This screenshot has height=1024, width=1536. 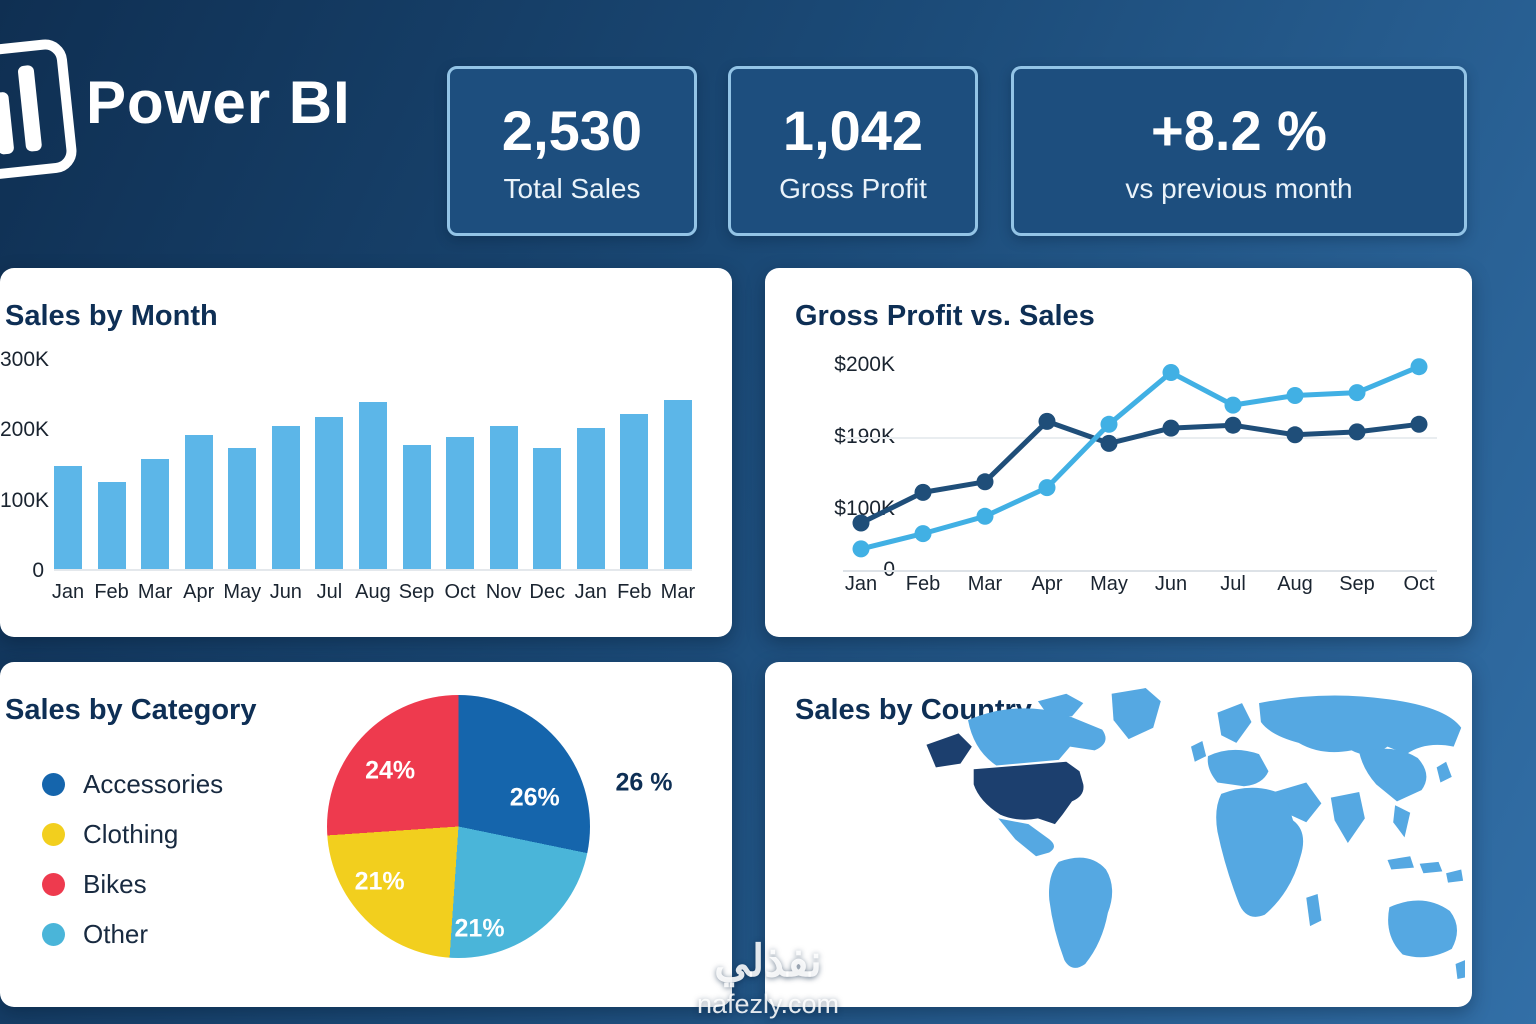 What do you see at coordinates (1109, 584) in the screenshot?
I see `line-x-tick: May` at bounding box center [1109, 584].